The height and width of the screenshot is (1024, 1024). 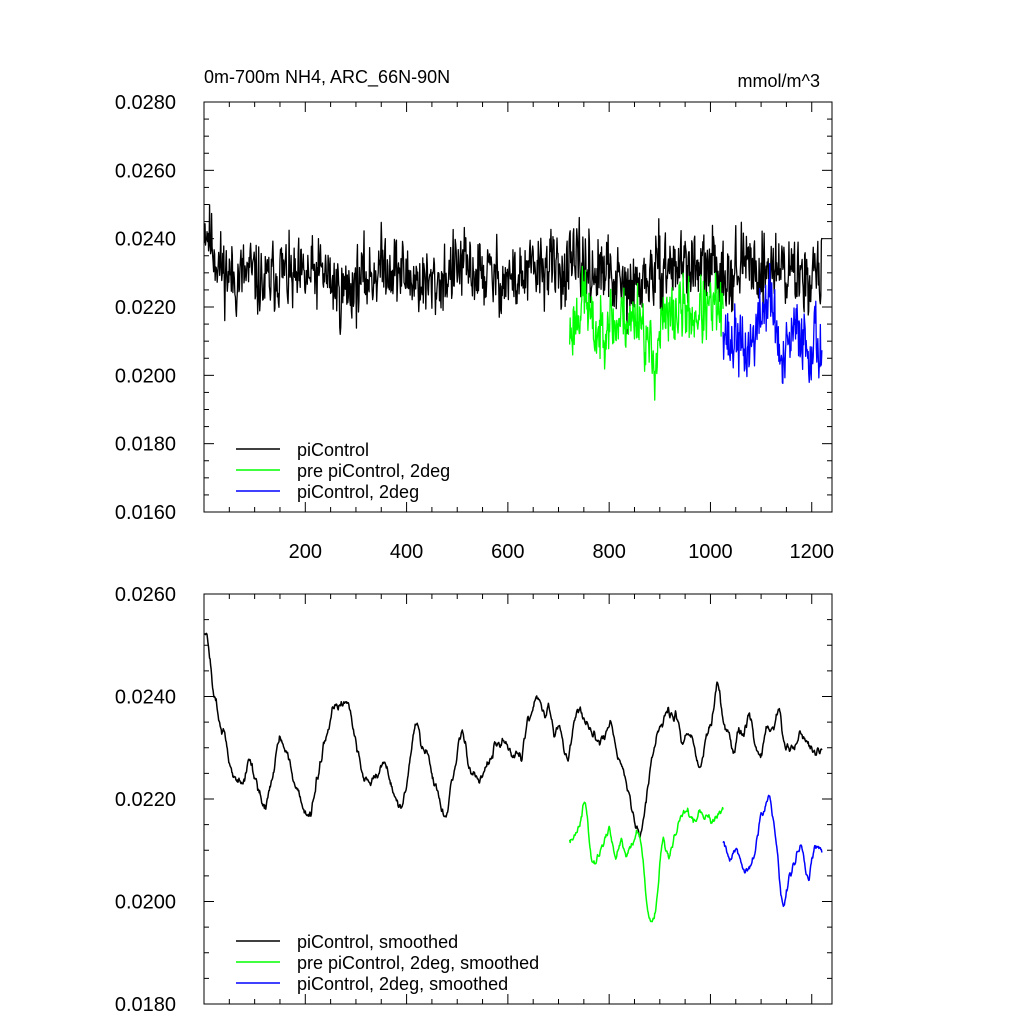 I want to click on bottom-plot-y-tick-labels: 0.0180 0.0200 0.0220 0.0240 0.0260, so click(x=145, y=800).